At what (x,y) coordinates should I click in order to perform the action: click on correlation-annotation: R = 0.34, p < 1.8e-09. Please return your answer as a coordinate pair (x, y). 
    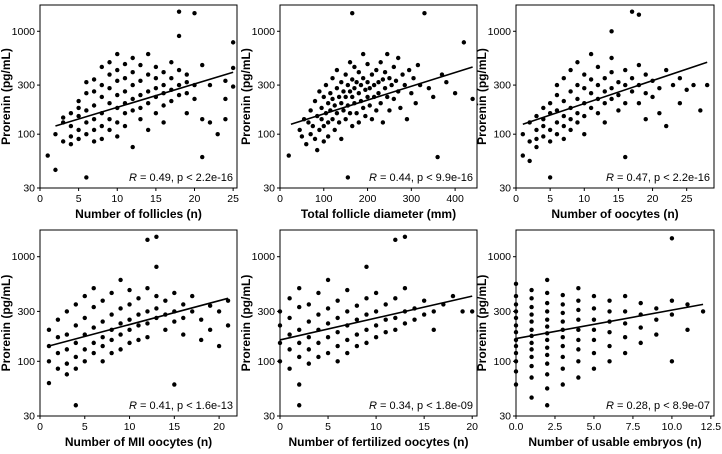
    Looking at the image, I should click on (421, 406).